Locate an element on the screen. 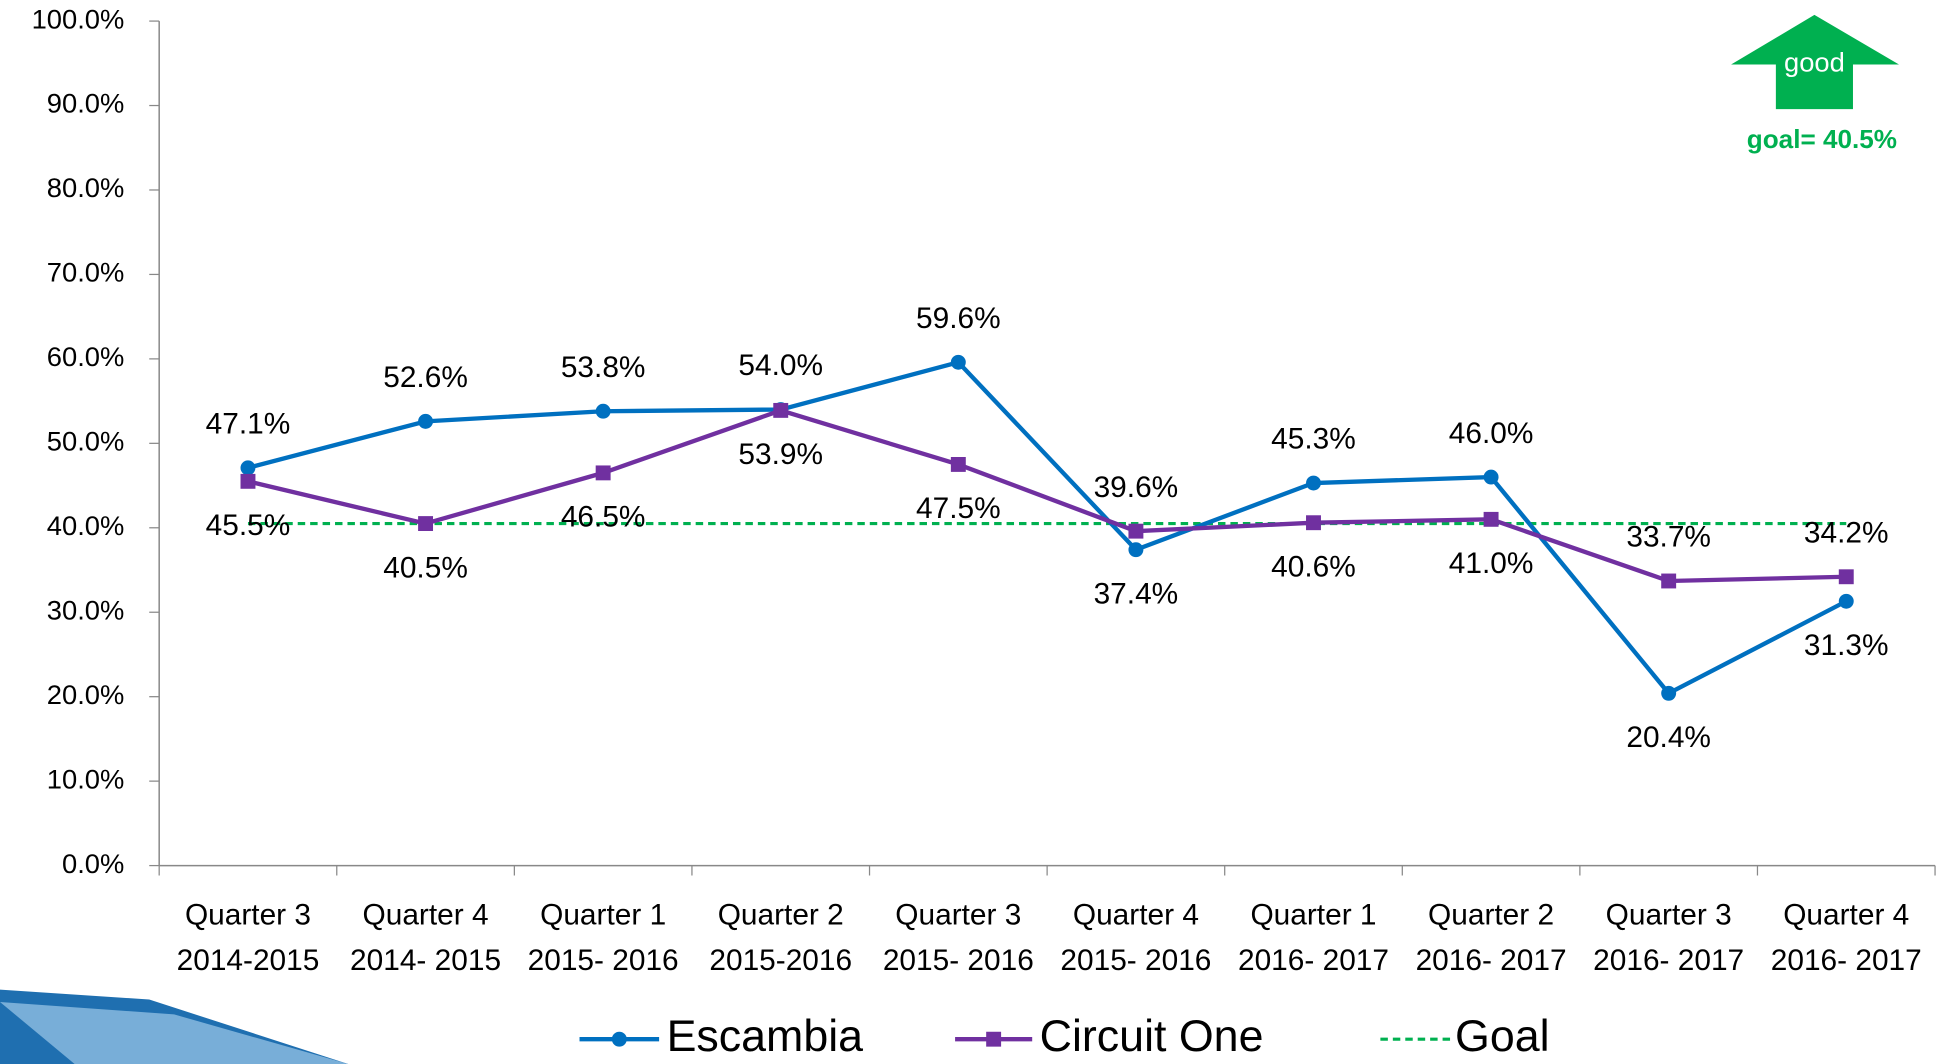 This screenshot has width=1945, height=1064. y-tick-label: 50.0% is located at coordinates (86, 441).